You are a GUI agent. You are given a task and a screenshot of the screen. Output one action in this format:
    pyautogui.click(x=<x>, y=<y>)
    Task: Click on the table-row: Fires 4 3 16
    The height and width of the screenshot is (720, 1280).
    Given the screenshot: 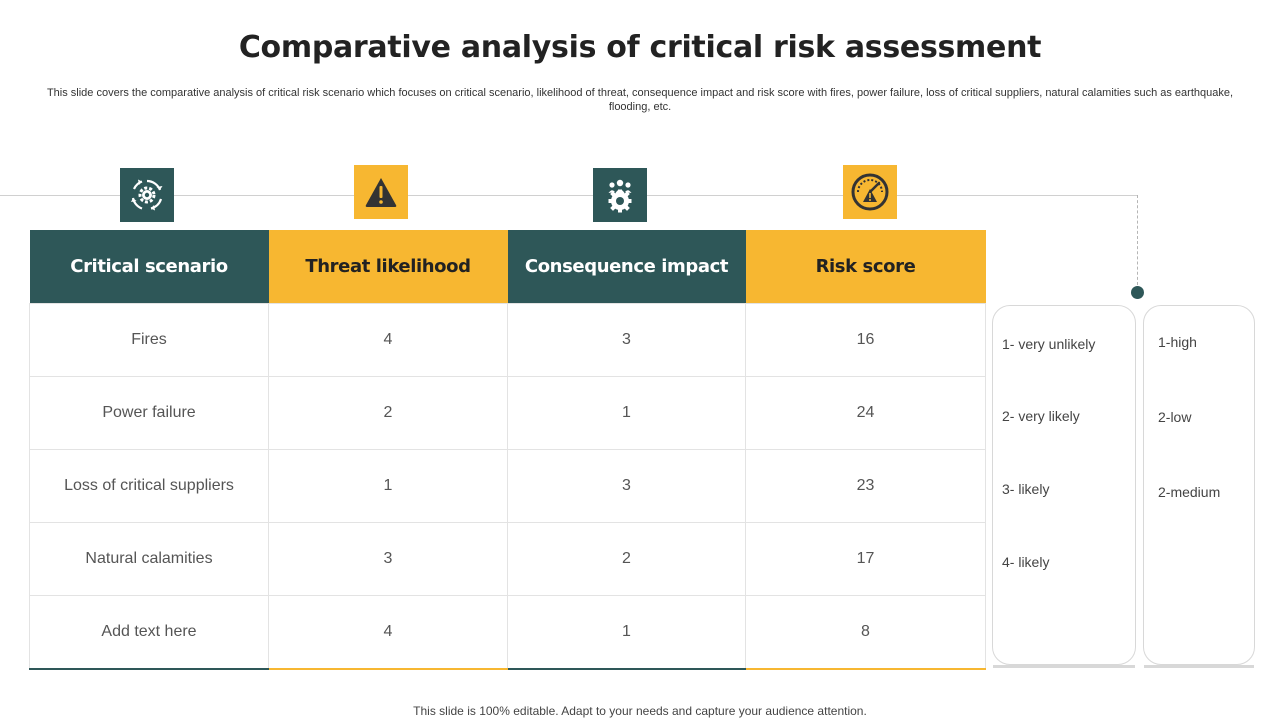 What is the action you would take?
    pyautogui.click(x=507, y=340)
    